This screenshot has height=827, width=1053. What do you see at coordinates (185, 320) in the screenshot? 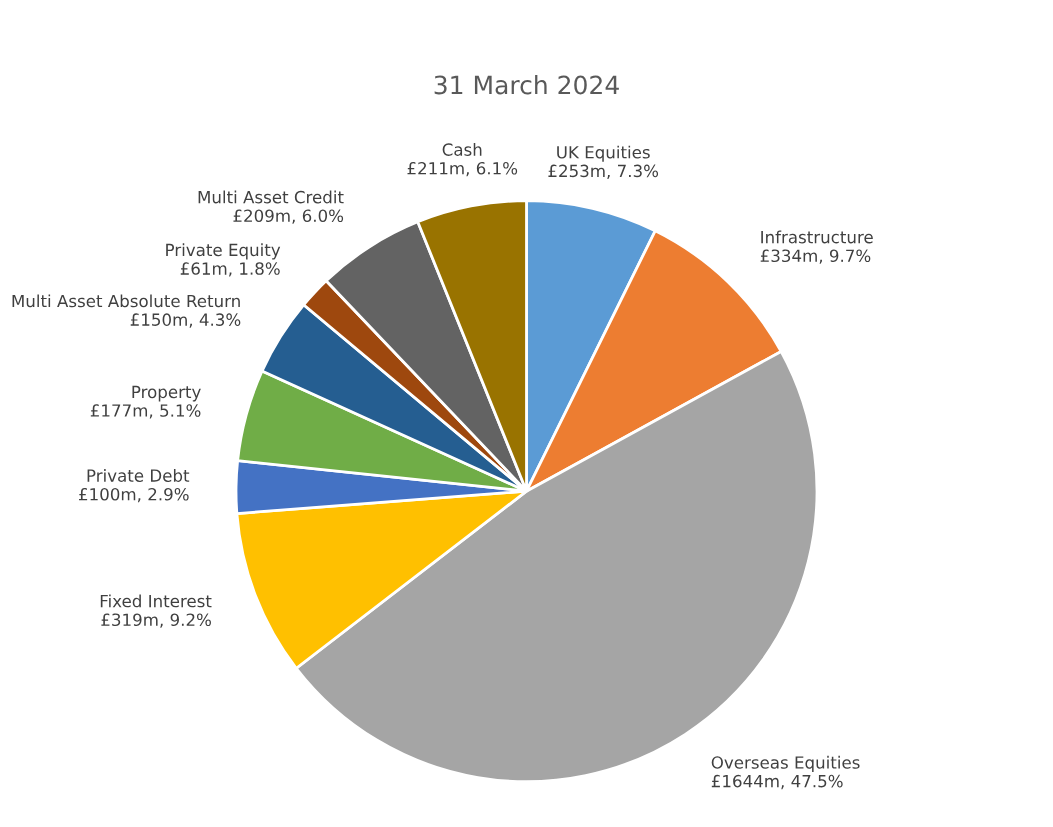
I see `data-label: £150m, 4.3%` at bounding box center [185, 320].